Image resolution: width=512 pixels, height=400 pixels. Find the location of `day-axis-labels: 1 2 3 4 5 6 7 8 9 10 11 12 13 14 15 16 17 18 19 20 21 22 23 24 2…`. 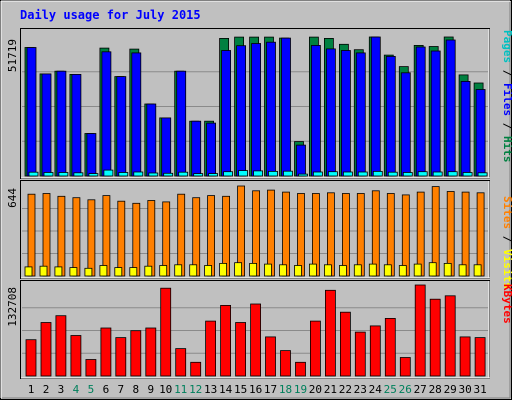

day-axis-labels: 1 2 3 4 5 6 7 8 9 10 11 12 13 14 15 16 17 18 19 20 21 22 23 24 2… is located at coordinates (257, 389).